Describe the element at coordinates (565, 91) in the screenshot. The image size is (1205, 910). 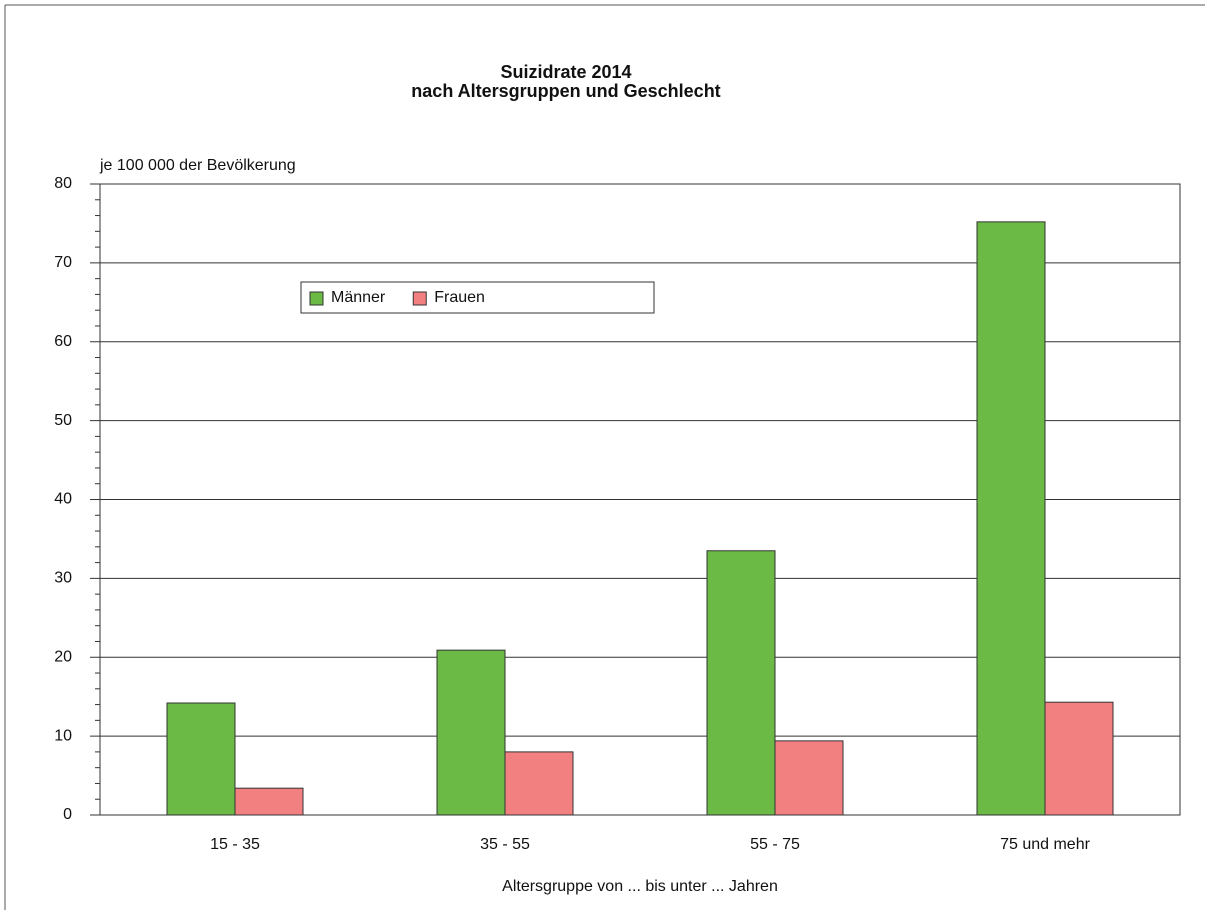
I see `chart-subtitle: nach Altersgruppen und Geschlecht` at that location.